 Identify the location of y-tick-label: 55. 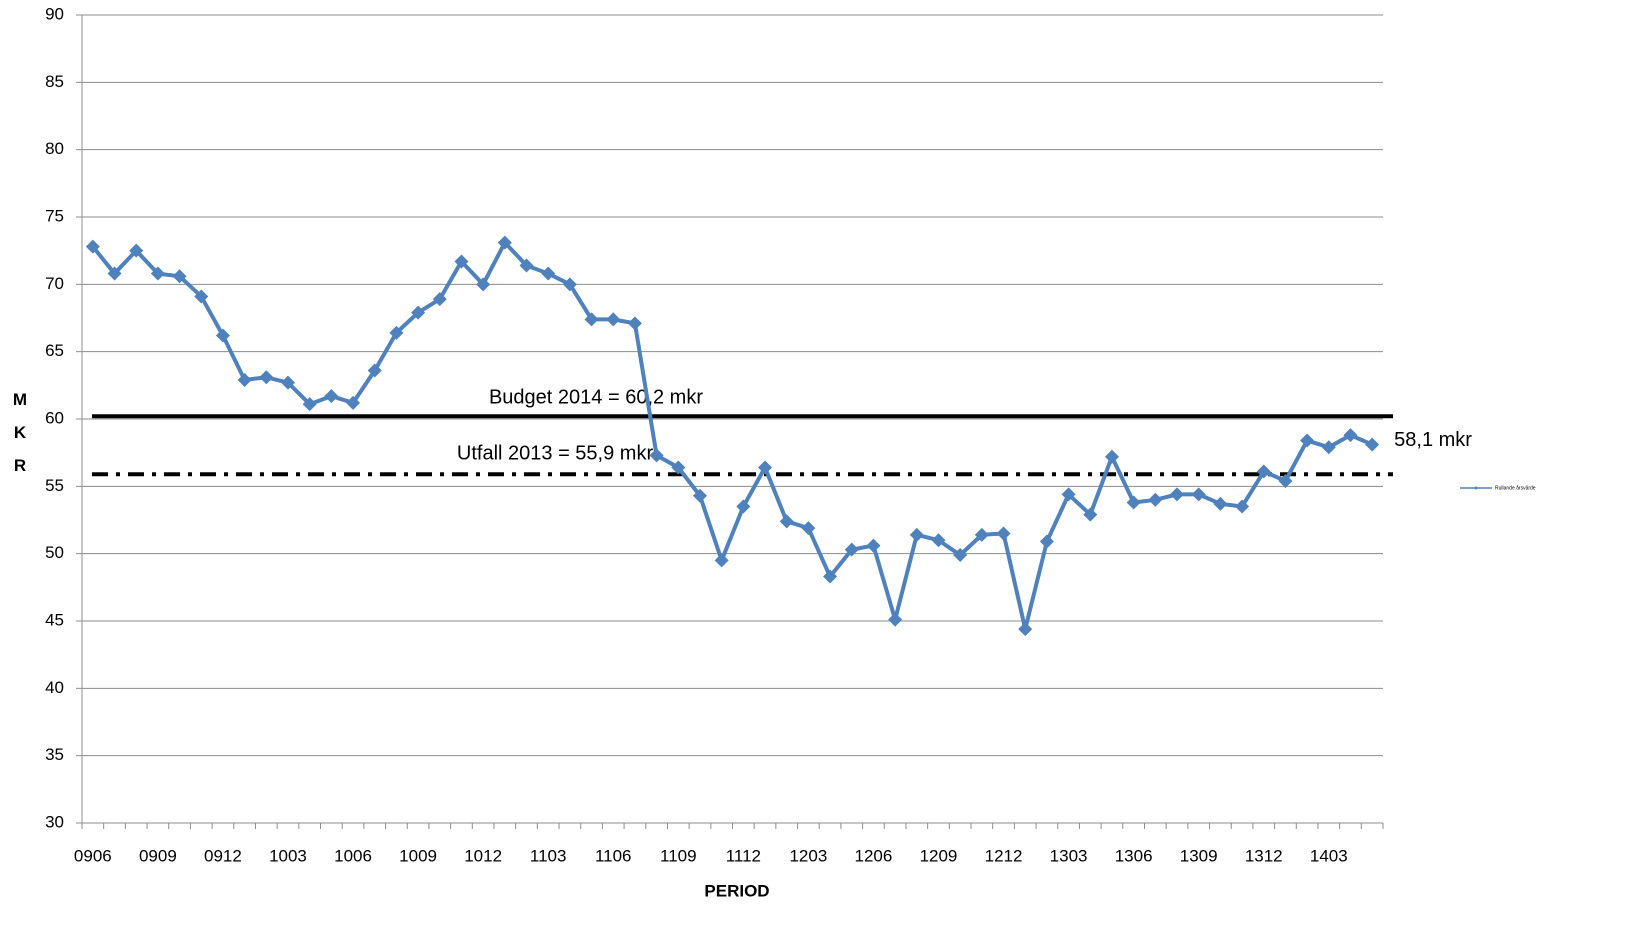
(54, 485).